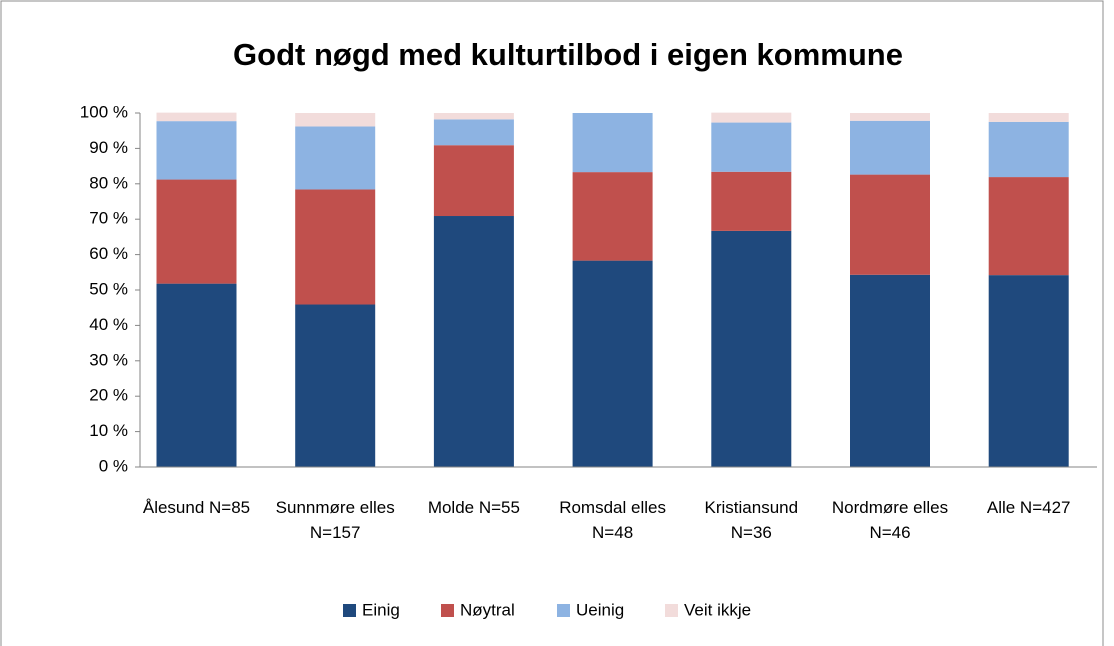 The width and height of the screenshot is (1114, 646). Describe the element at coordinates (751, 520) in the screenshot. I see `x-tick-label: Kristiansund N=36` at that location.